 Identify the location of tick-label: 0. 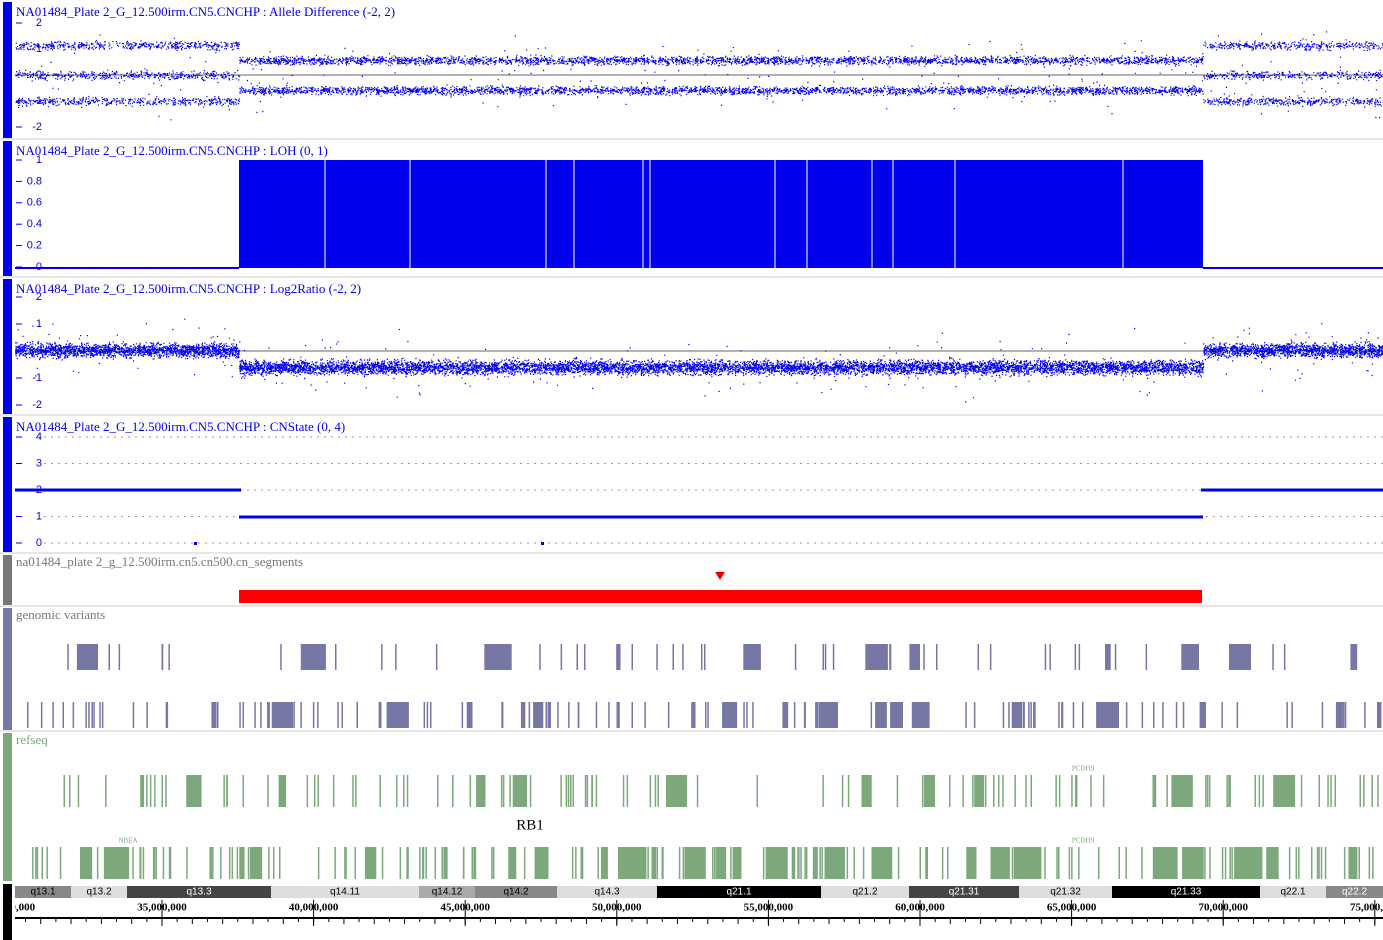
(39, 267).